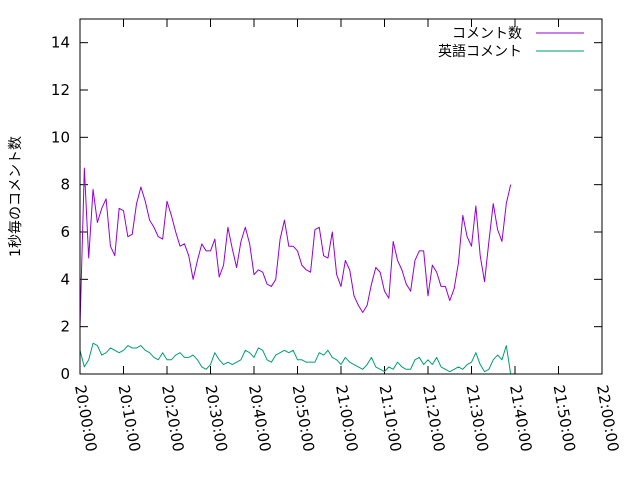  Describe the element at coordinates (346, 418) in the screenshot. I see `x-tick-label: 21:00:00` at that location.